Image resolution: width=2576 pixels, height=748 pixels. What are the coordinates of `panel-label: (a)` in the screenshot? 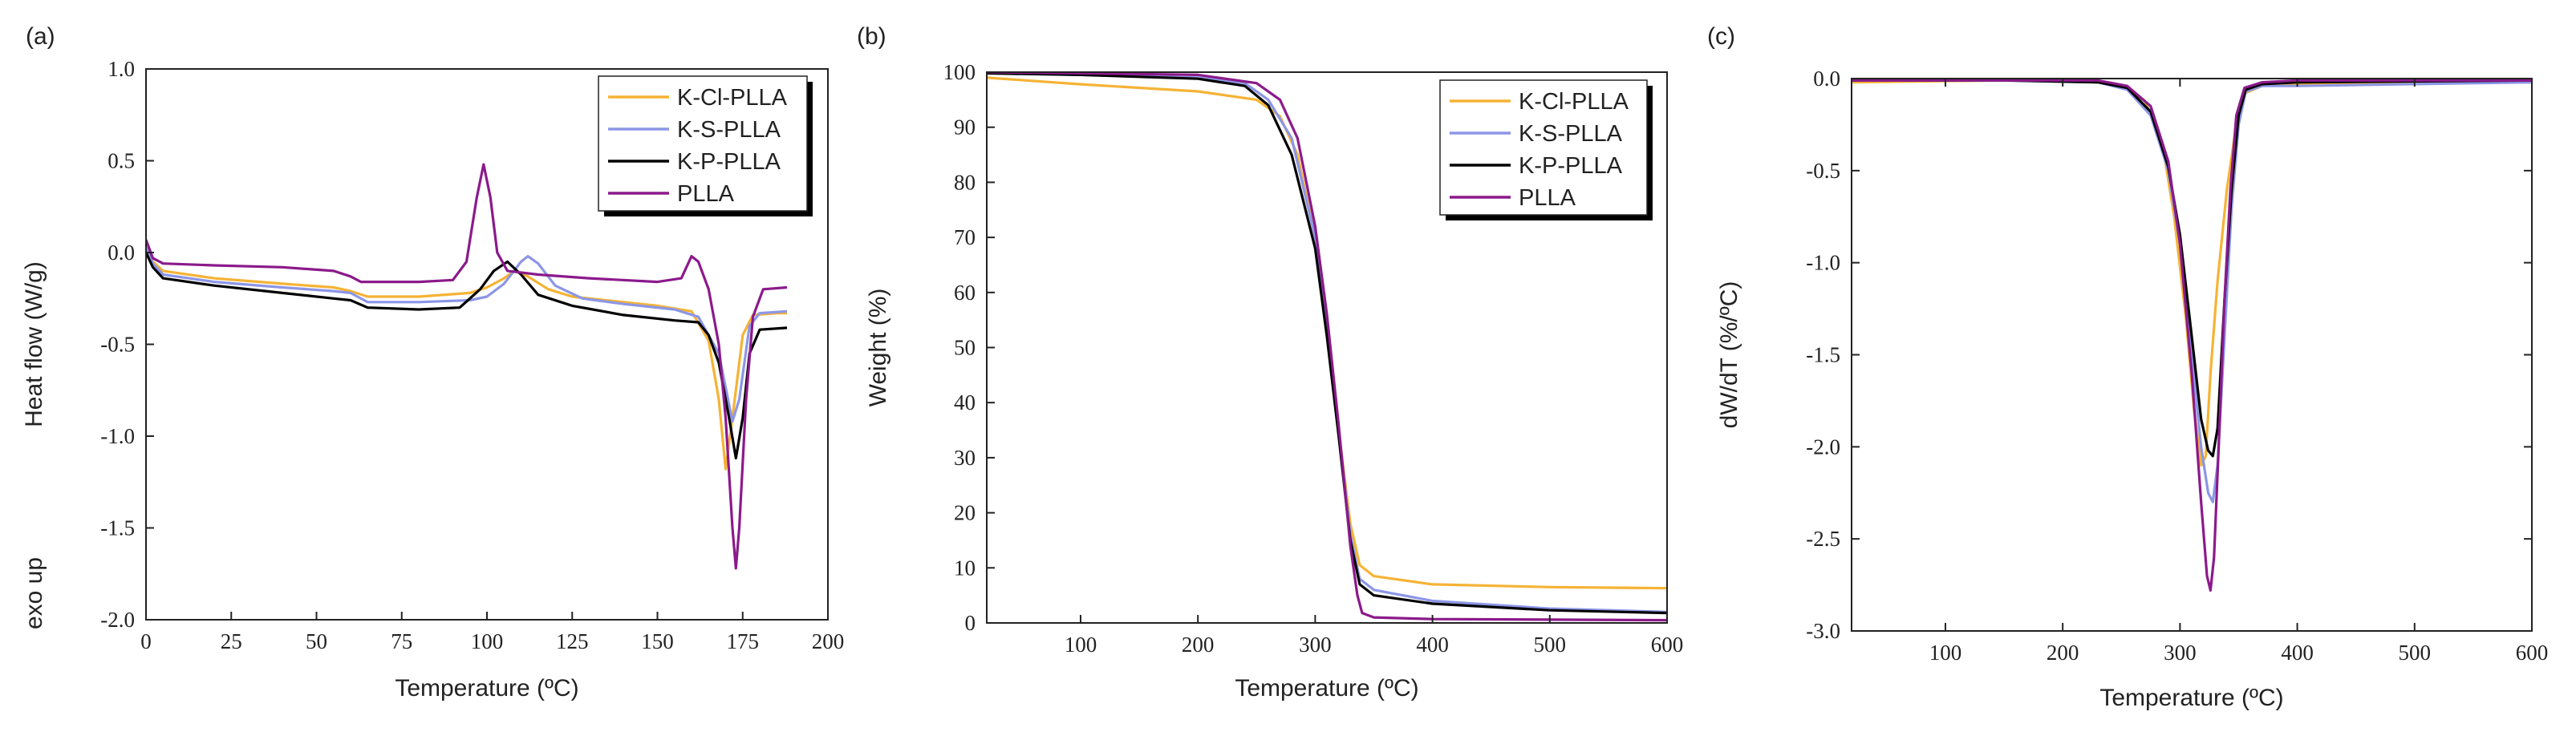 It's located at (40, 36).